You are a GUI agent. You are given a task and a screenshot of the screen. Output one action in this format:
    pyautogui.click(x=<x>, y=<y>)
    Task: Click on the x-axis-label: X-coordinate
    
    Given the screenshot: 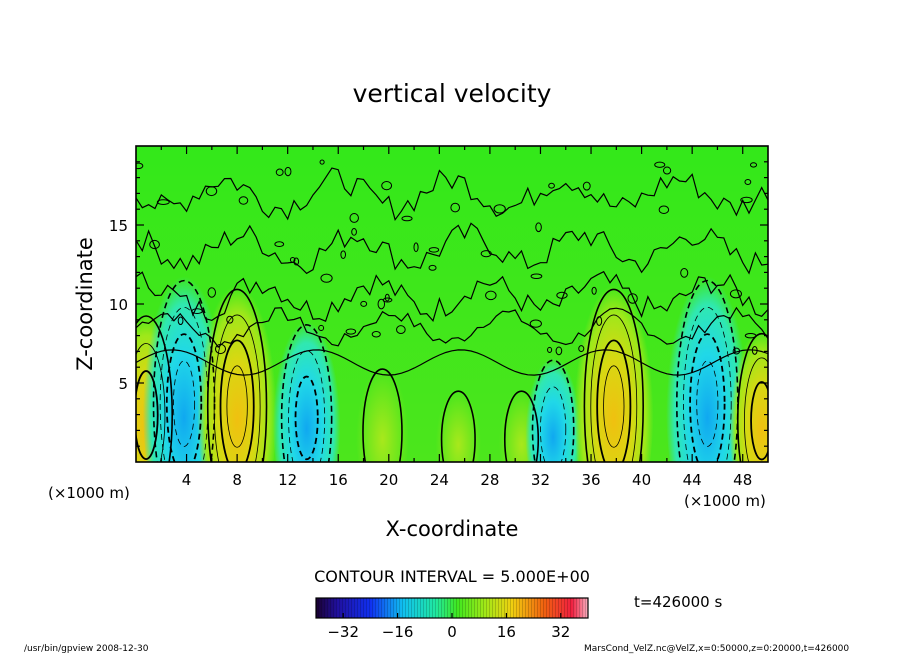 What is the action you would take?
    pyautogui.click(x=452, y=529)
    